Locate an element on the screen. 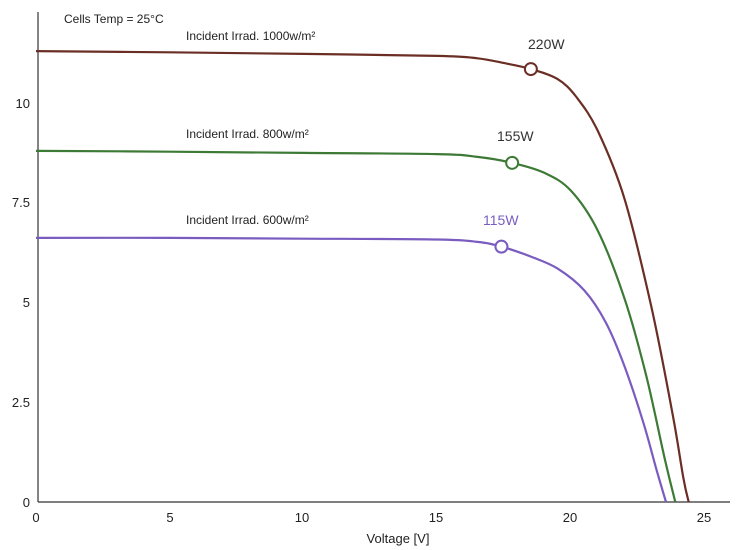  power-label-1000: 220W is located at coordinates (546, 44).